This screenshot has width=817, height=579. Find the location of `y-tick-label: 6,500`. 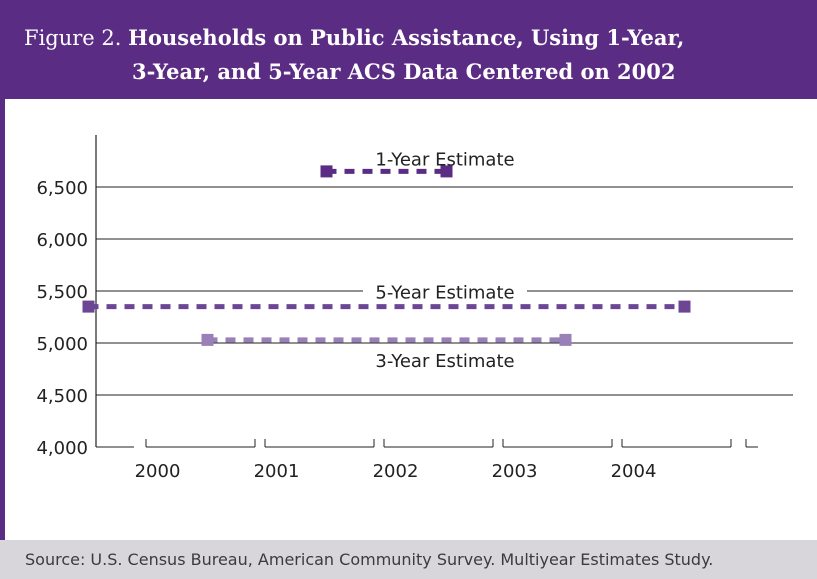

y-tick-label: 6,500 is located at coordinates (62, 188).